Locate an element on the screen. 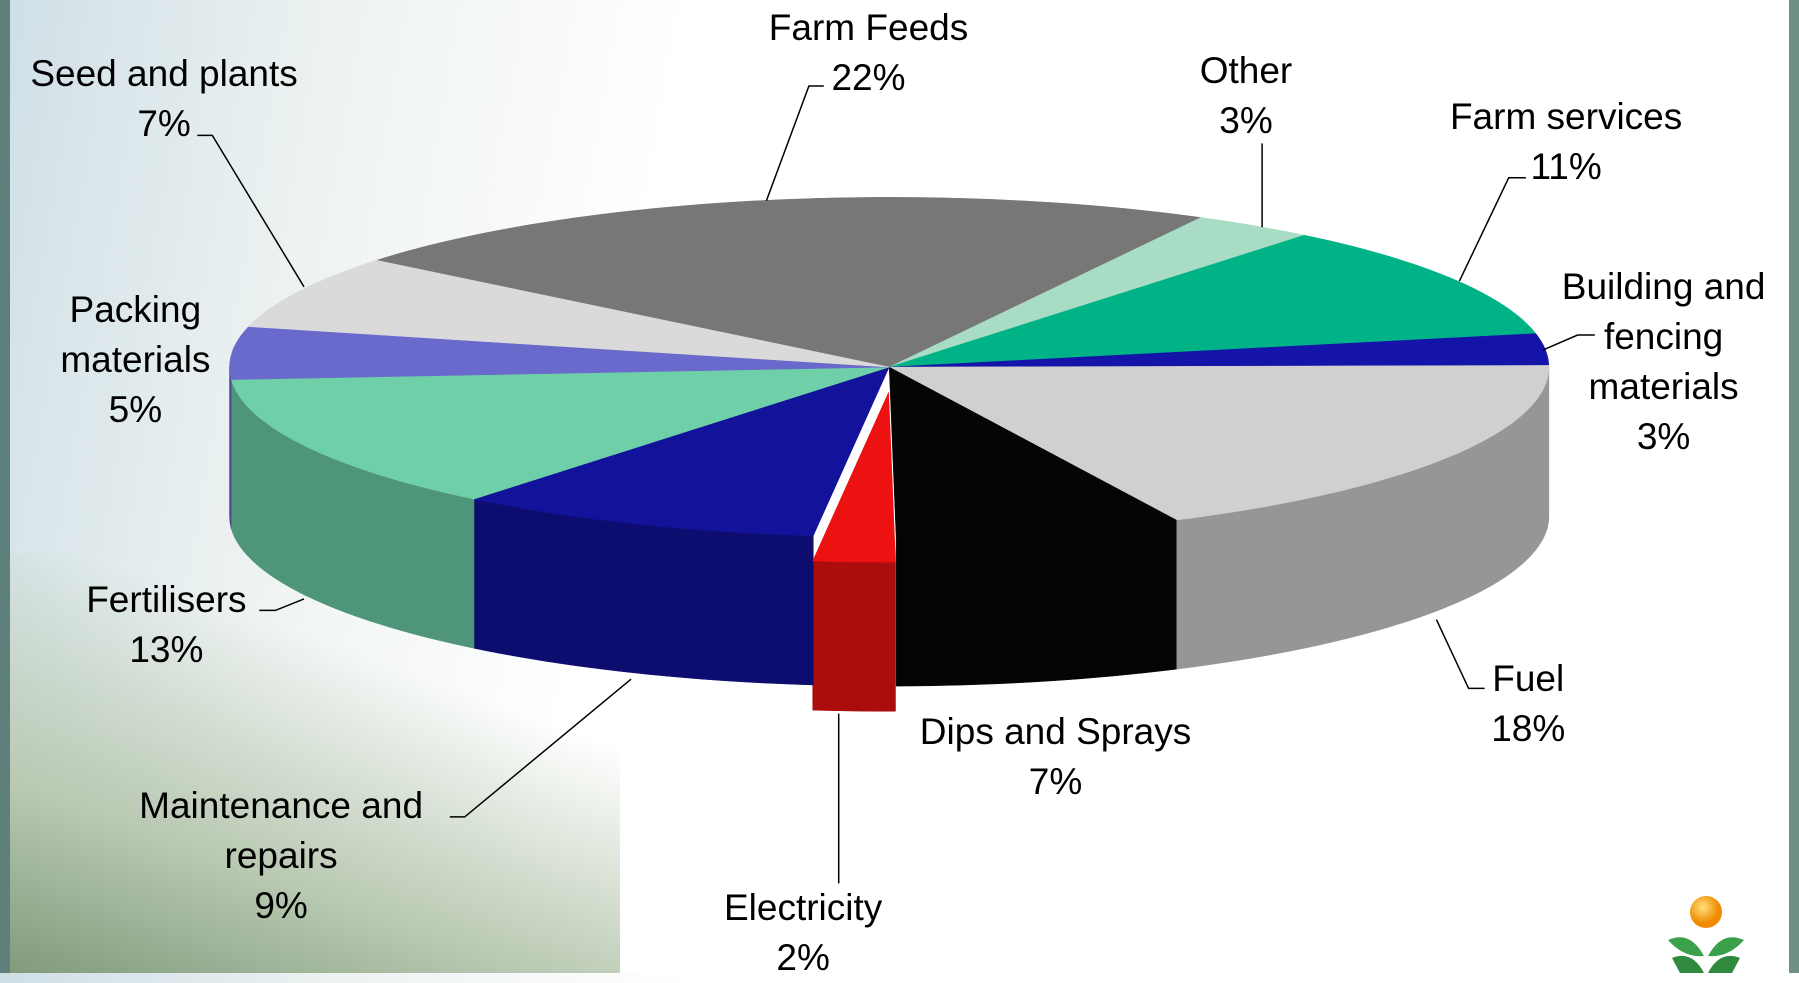 This screenshot has width=1799, height=983. frame-right is located at coordinates (1794, 486).